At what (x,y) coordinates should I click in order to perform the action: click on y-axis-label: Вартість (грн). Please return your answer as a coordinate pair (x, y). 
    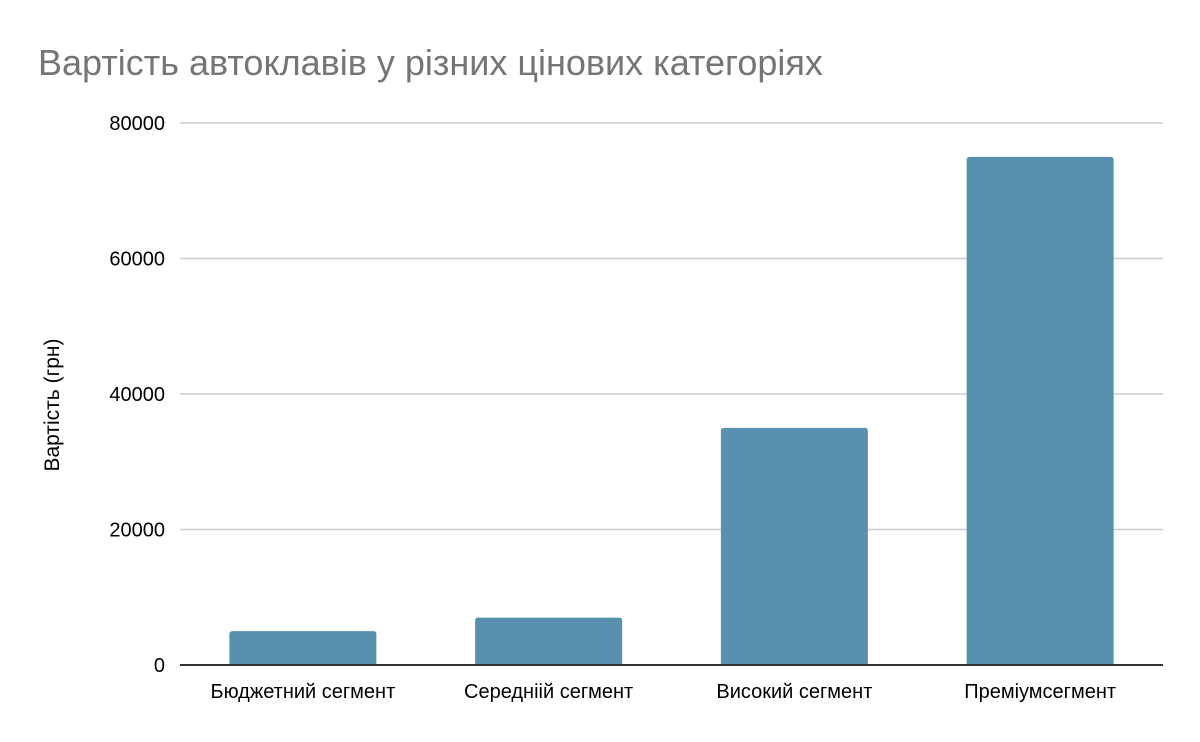
    Looking at the image, I should click on (52, 404).